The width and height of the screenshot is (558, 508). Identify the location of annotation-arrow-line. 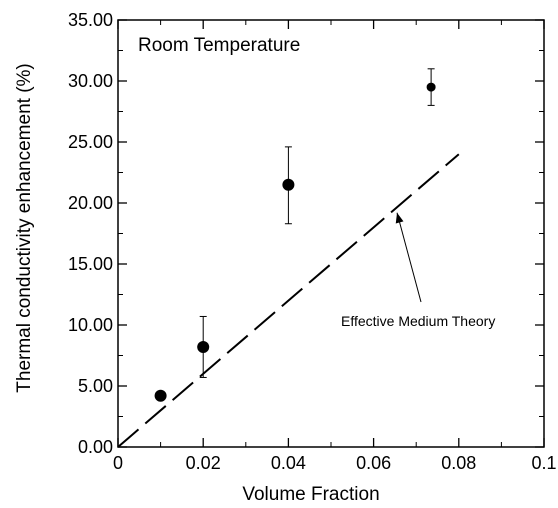
(409, 257).